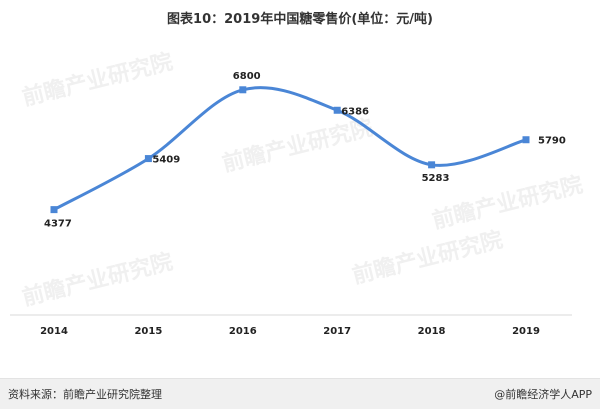 Image resolution: width=600 pixels, height=409 pixels. I want to click on footer: 资料来源：前瞻产业研究院整理 @前瞻经济学人APP, so click(300, 393).